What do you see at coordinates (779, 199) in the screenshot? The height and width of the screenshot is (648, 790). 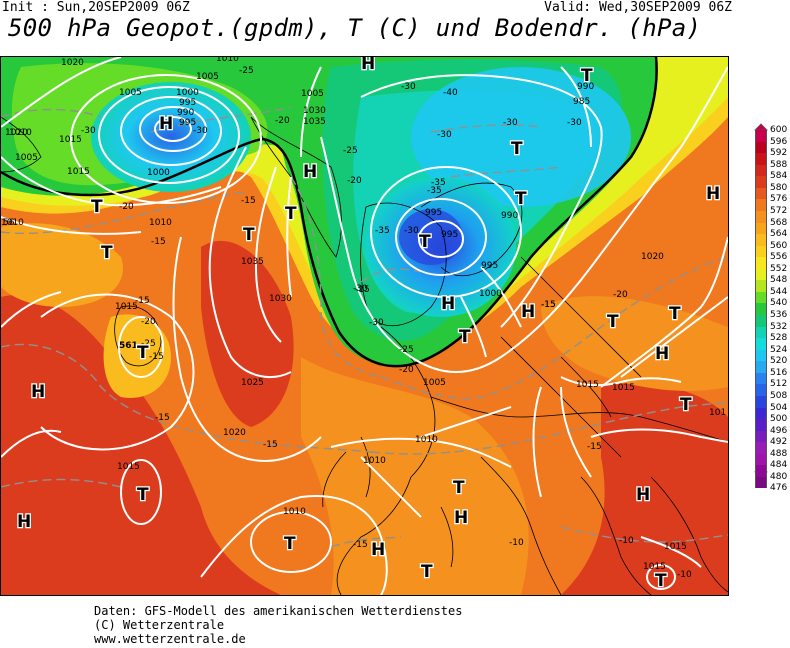 I see `legend-label: 576` at bounding box center [779, 199].